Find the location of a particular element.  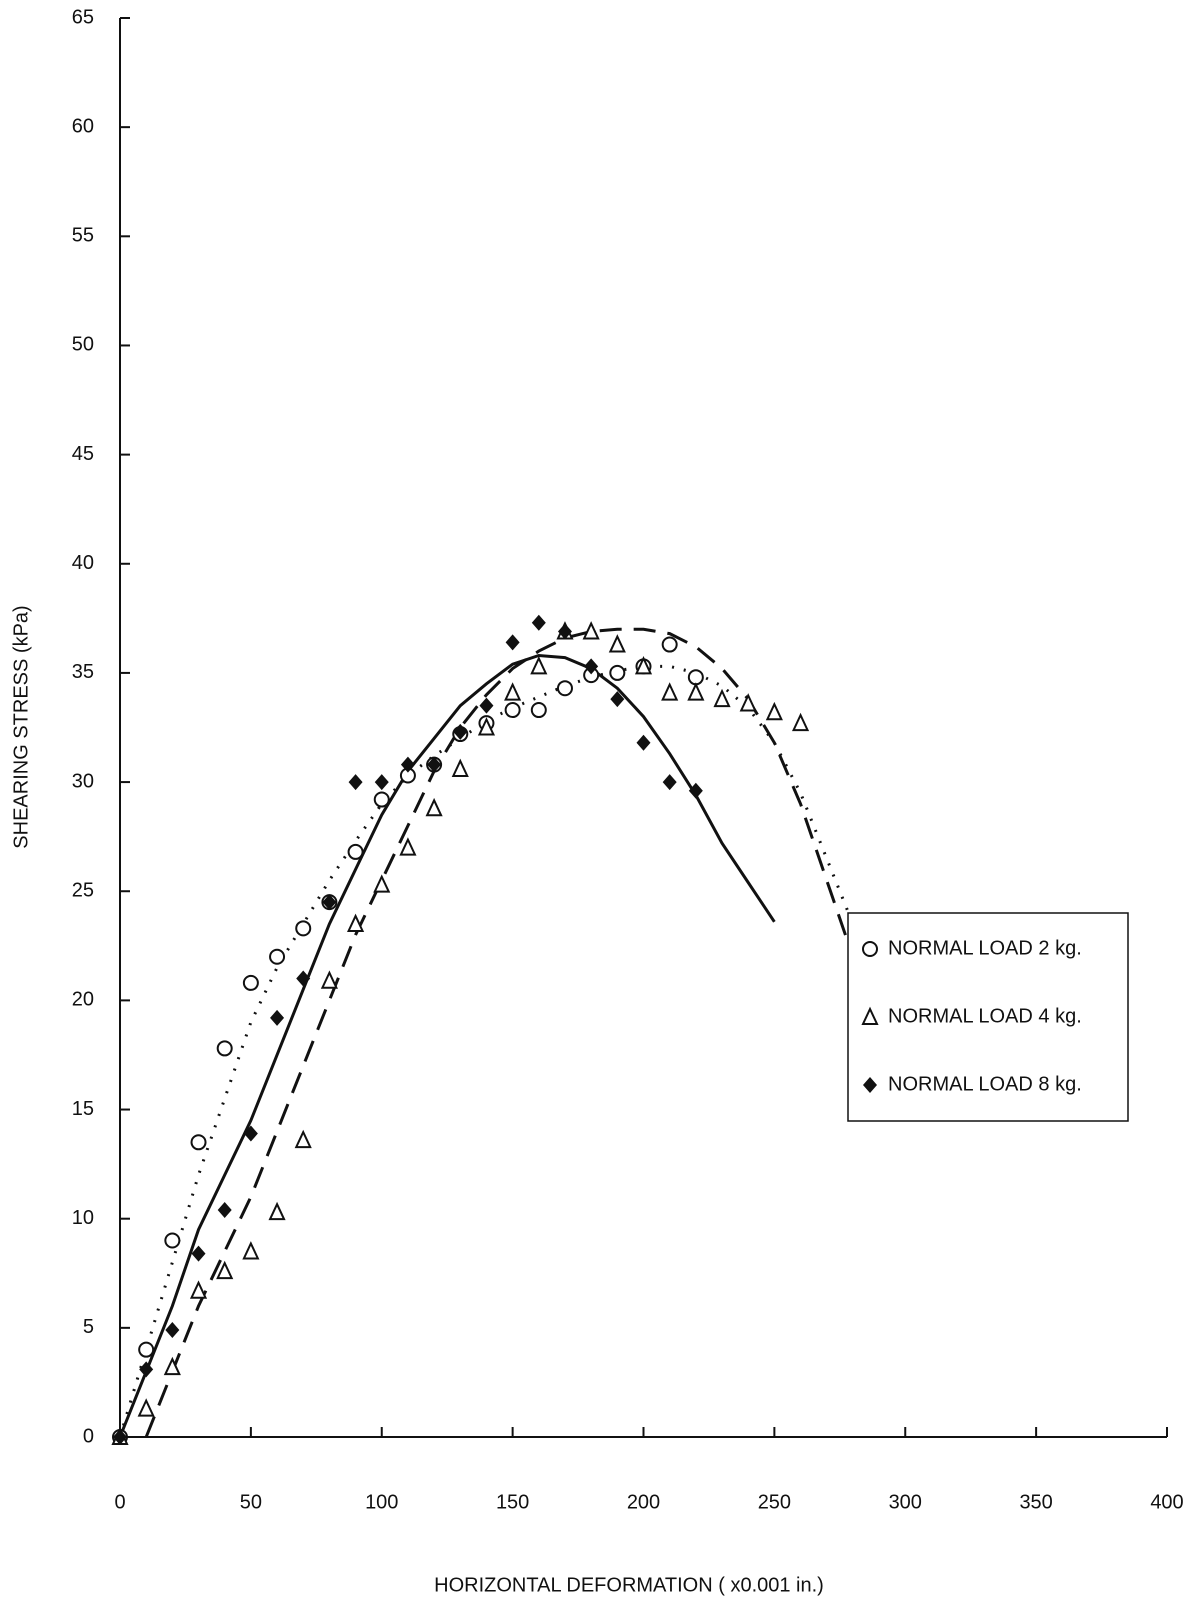

x-tick-label: 0 is located at coordinates (119, 1502).